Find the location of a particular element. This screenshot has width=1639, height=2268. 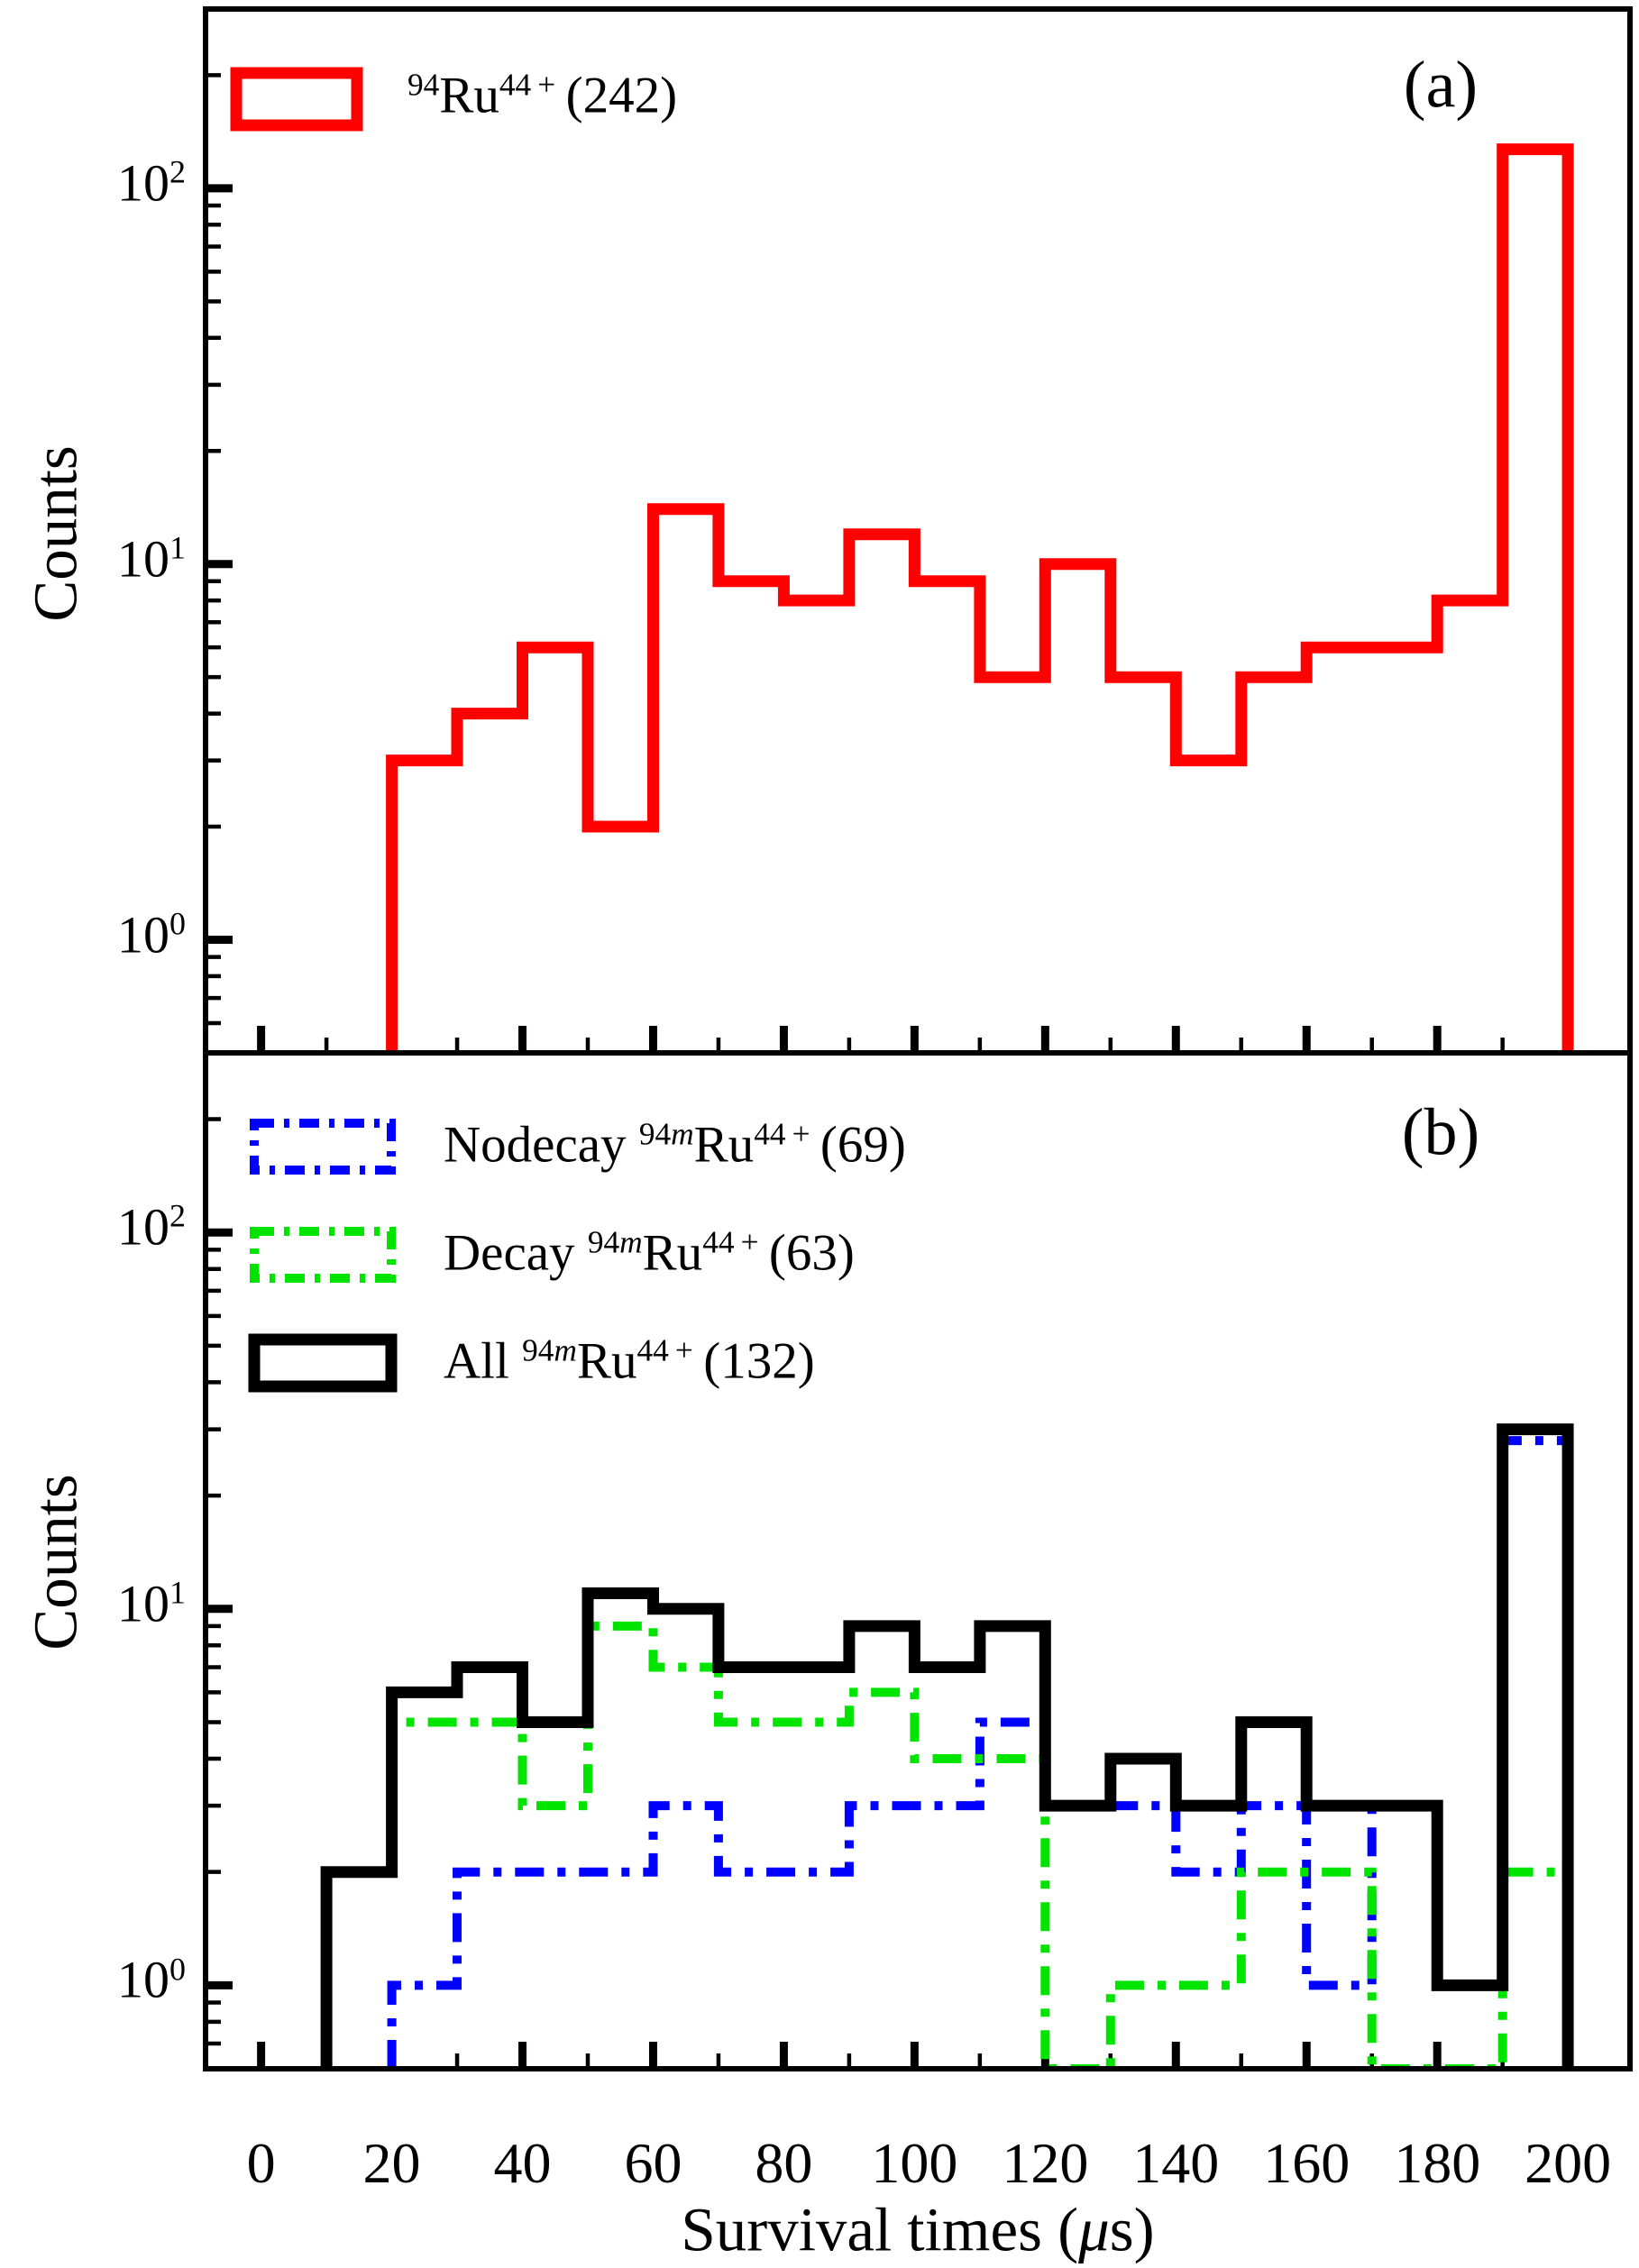

panel-b-tag: (b) is located at coordinates (1440, 1133).